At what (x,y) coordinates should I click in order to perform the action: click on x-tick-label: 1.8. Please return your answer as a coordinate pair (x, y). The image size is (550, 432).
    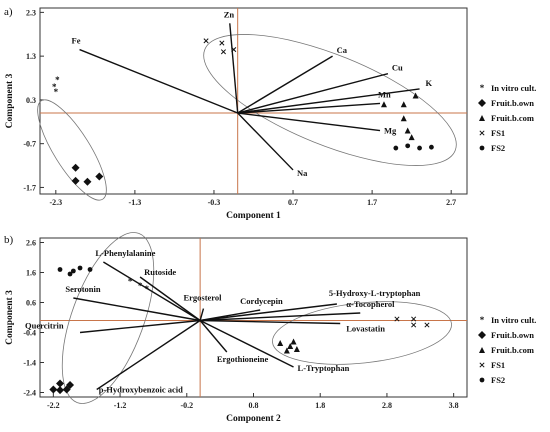
    Looking at the image, I should click on (320, 405).